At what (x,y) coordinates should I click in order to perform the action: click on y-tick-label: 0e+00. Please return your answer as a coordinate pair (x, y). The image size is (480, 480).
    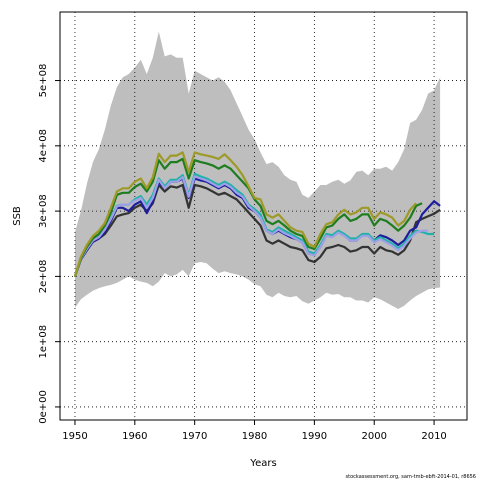
    Looking at the image, I should click on (43, 407).